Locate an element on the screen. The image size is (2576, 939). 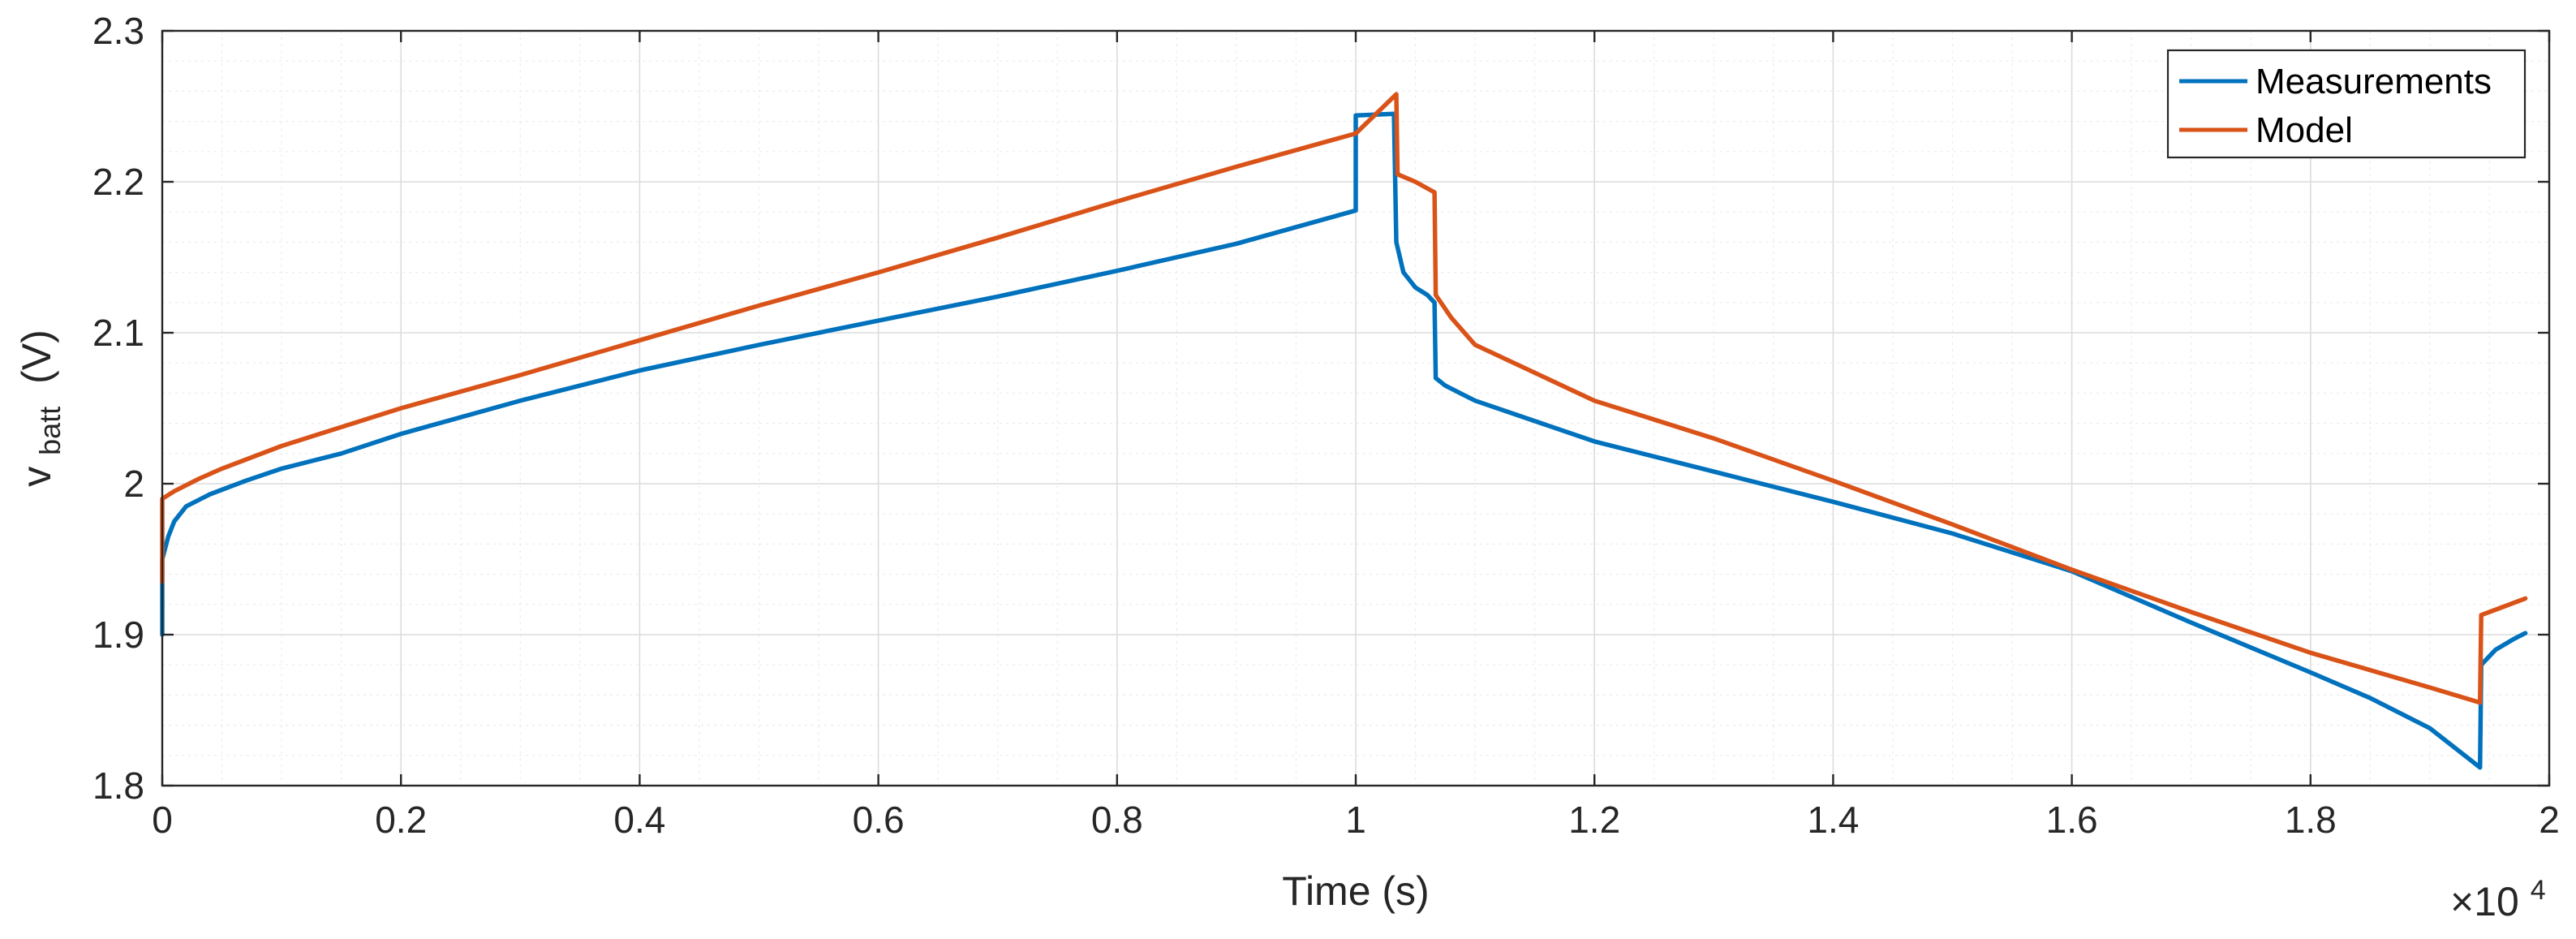
y-tick-label: 2.3 is located at coordinates (118, 31).